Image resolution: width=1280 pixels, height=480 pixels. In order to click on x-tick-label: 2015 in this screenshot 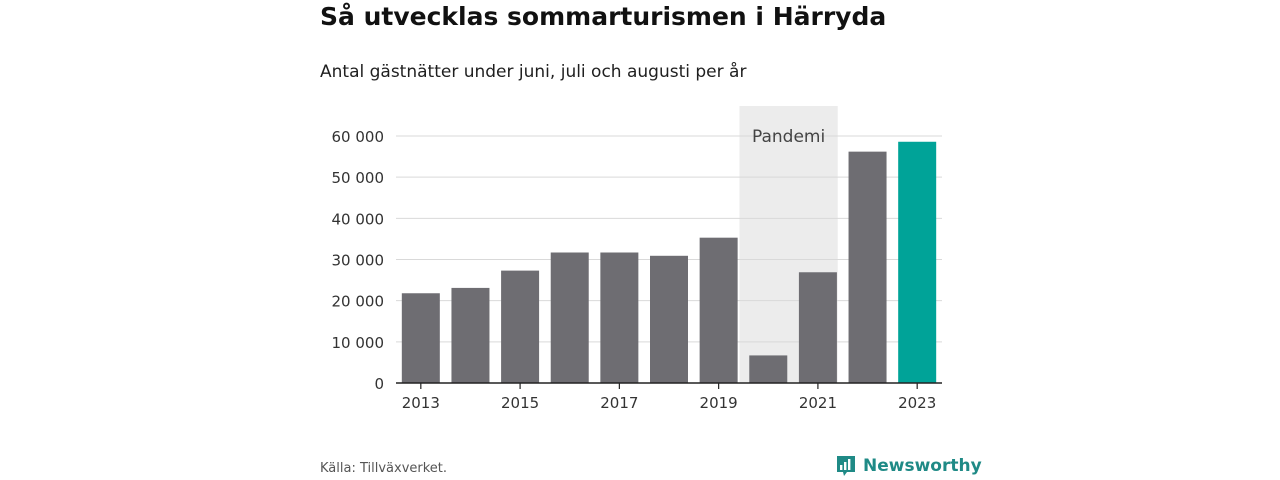, I will do `click(520, 403)`.